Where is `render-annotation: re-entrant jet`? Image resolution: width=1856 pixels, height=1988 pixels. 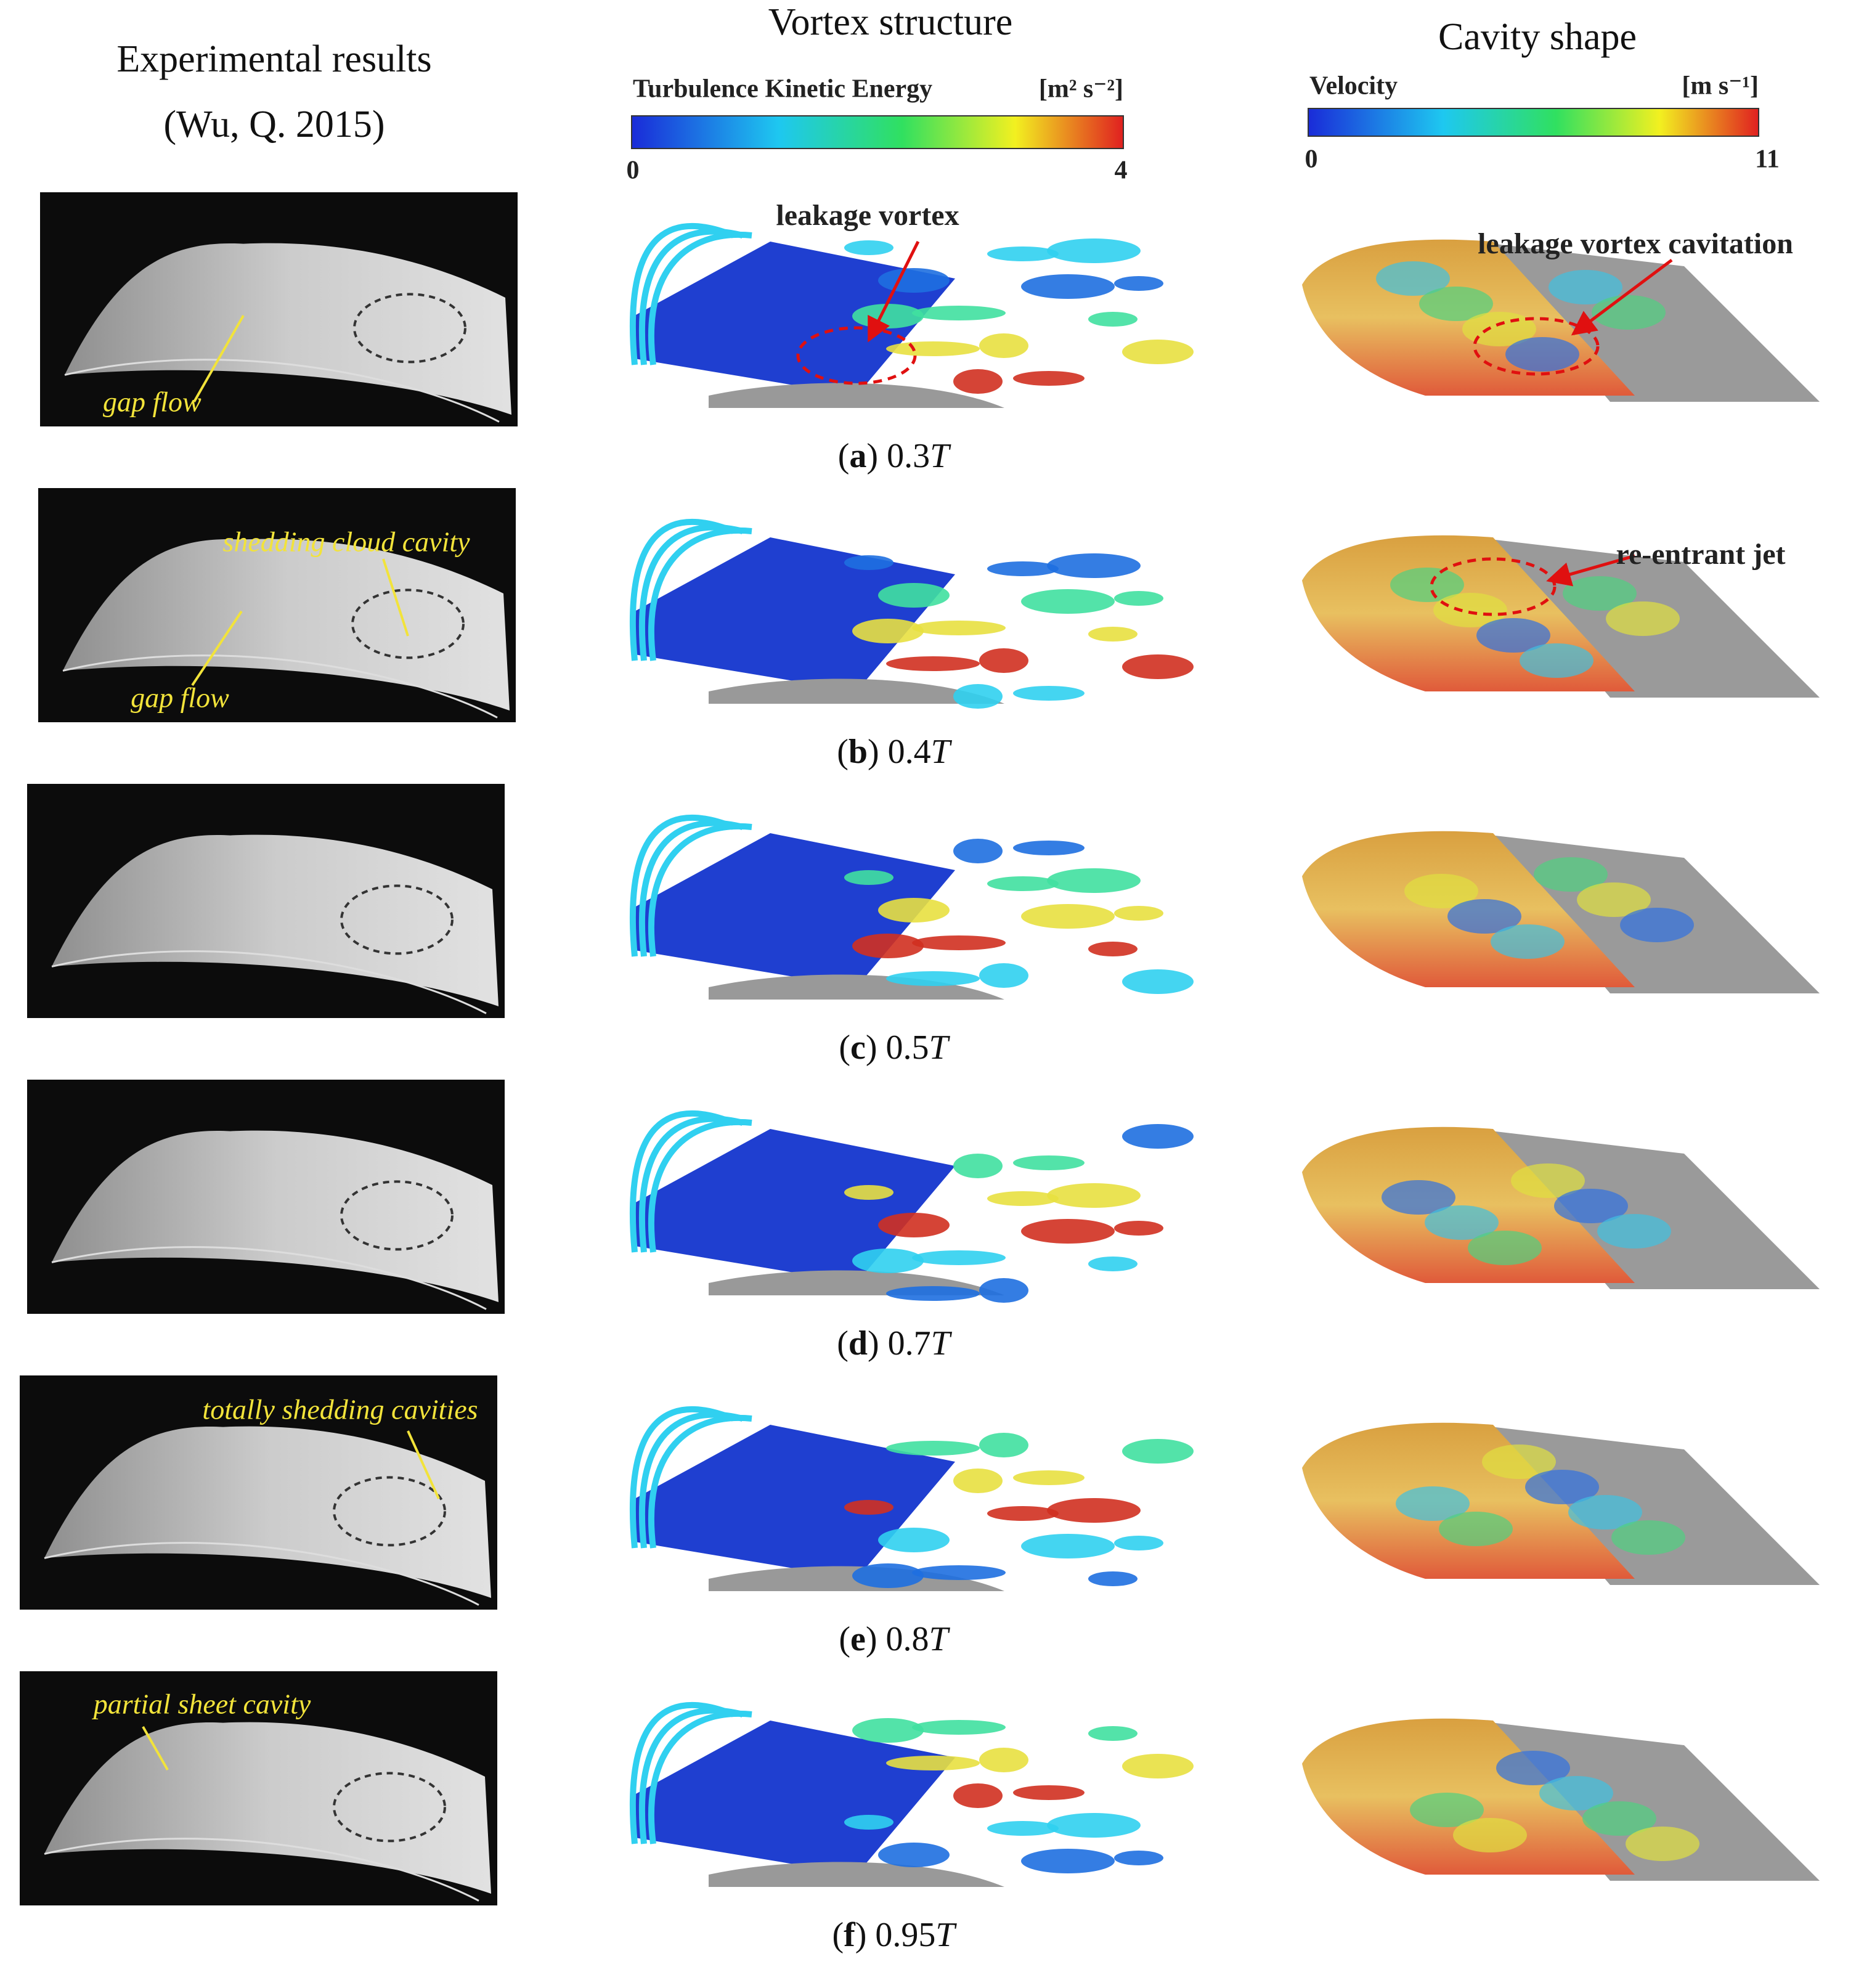
render-annotation: re-entrant jet is located at coordinates (1701, 554).